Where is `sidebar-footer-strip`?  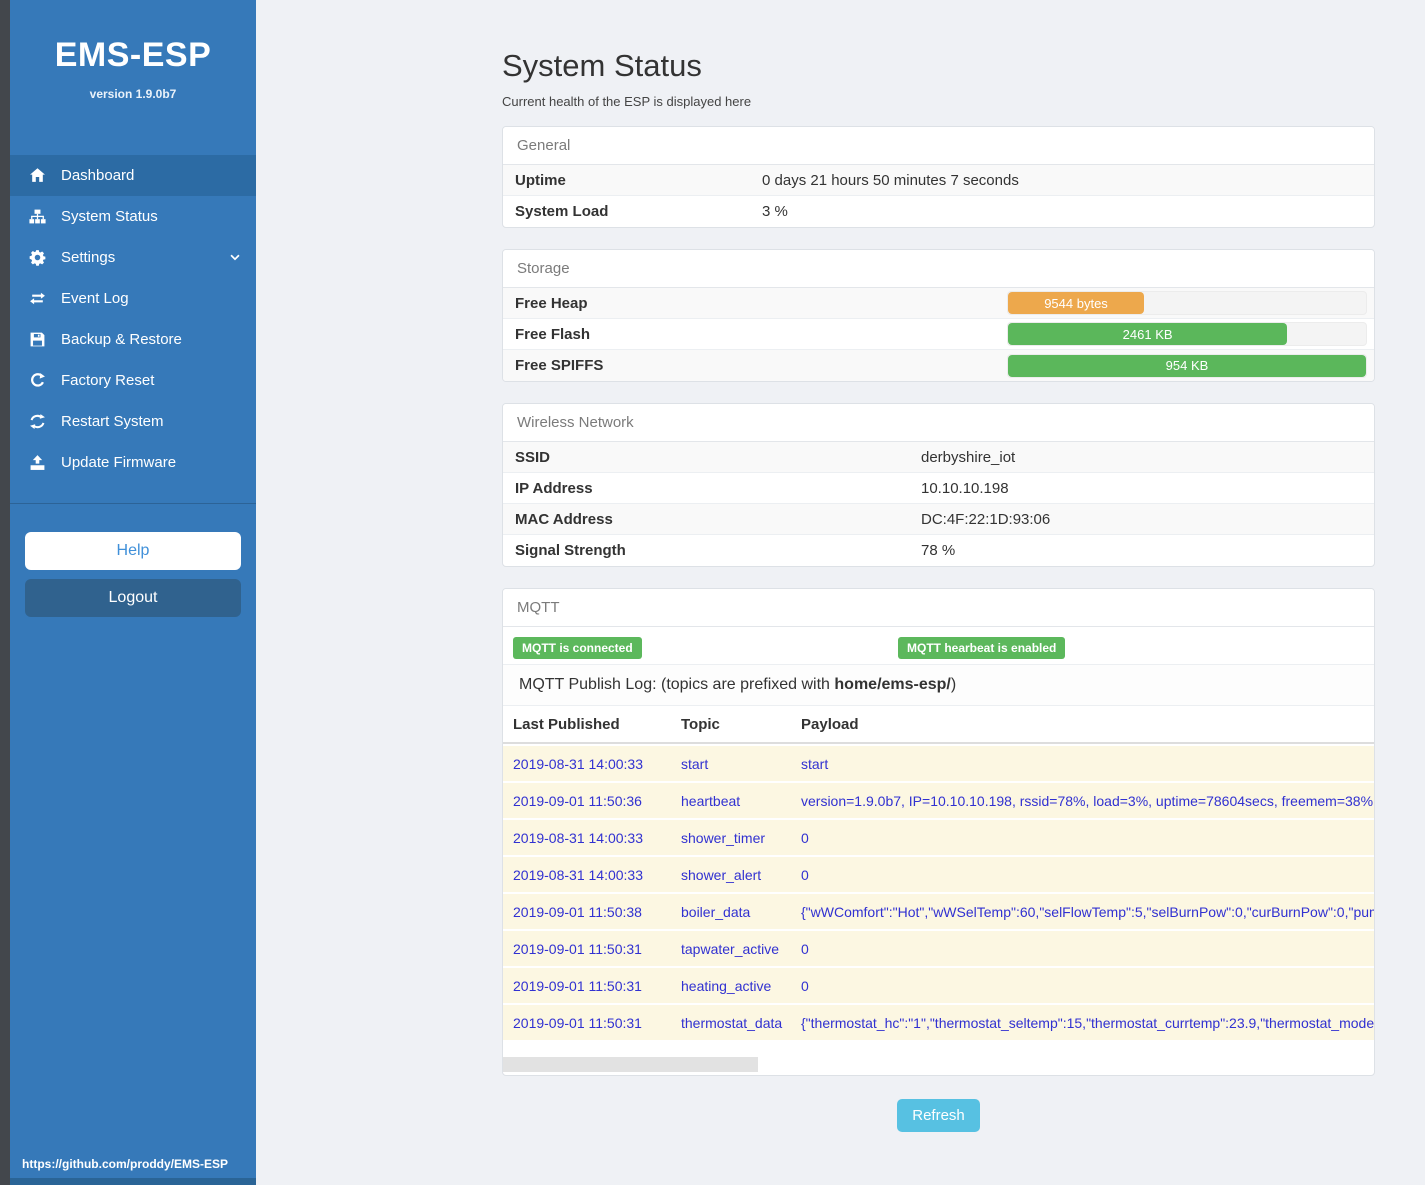 sidebar-footer-strip is located at coordinates (133, 1181).